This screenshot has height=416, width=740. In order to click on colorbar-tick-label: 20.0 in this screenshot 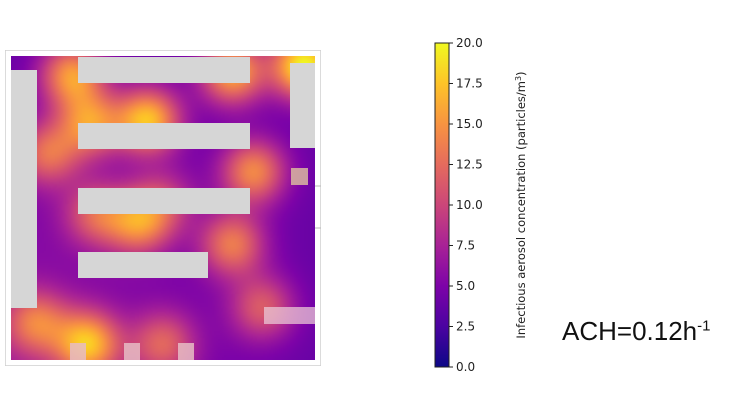, I will do `click(469, 43)`.